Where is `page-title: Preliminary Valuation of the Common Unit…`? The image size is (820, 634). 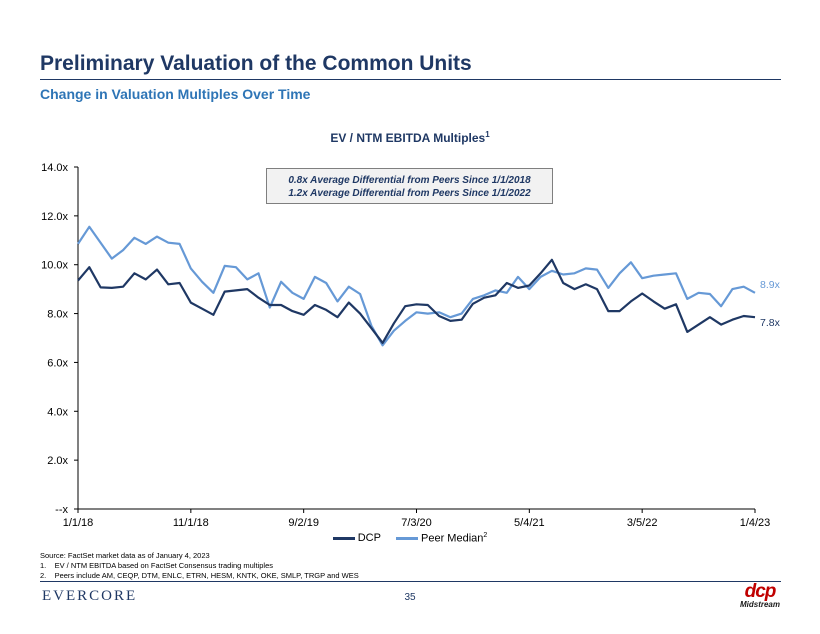
page-title: Preliminary Valuation of the Common Unit… is located at coordinates (256, 63).